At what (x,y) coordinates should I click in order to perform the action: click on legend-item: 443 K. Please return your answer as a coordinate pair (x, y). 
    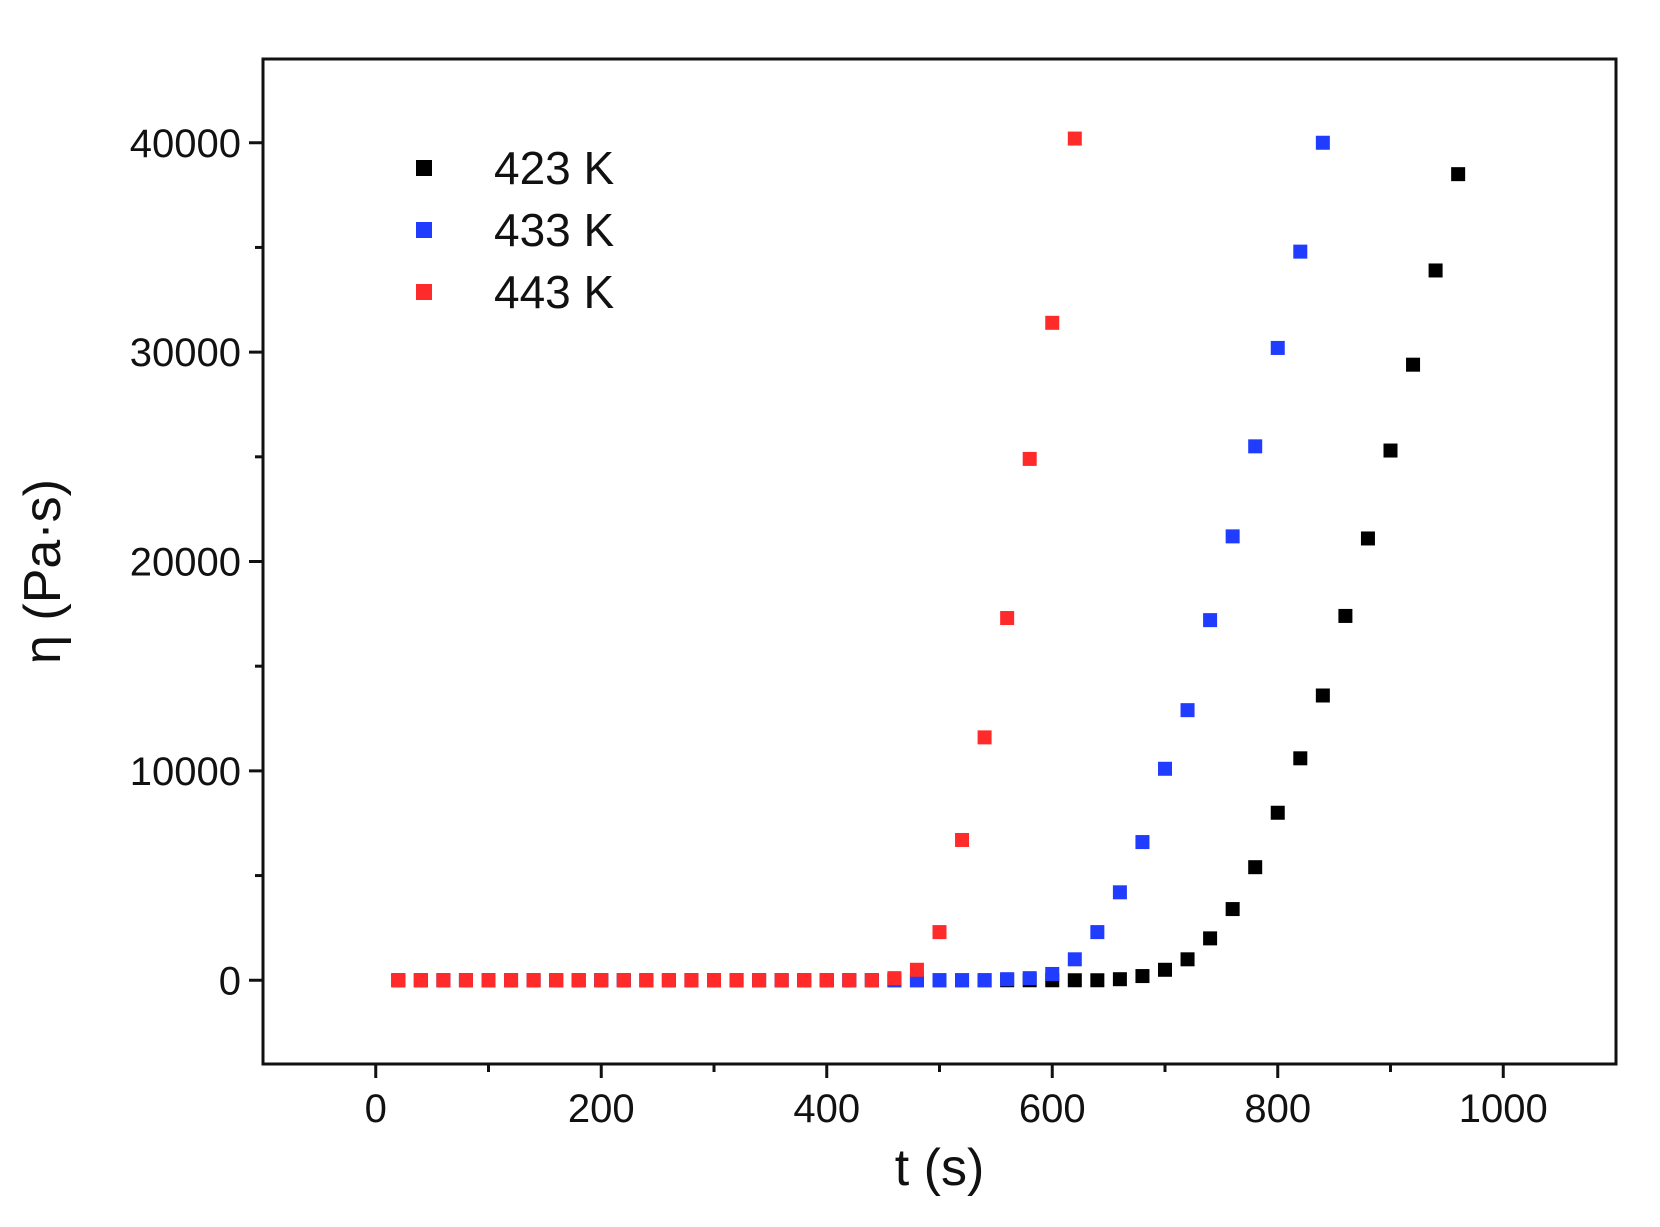
    Looking at the image, I should click on (515, 292).